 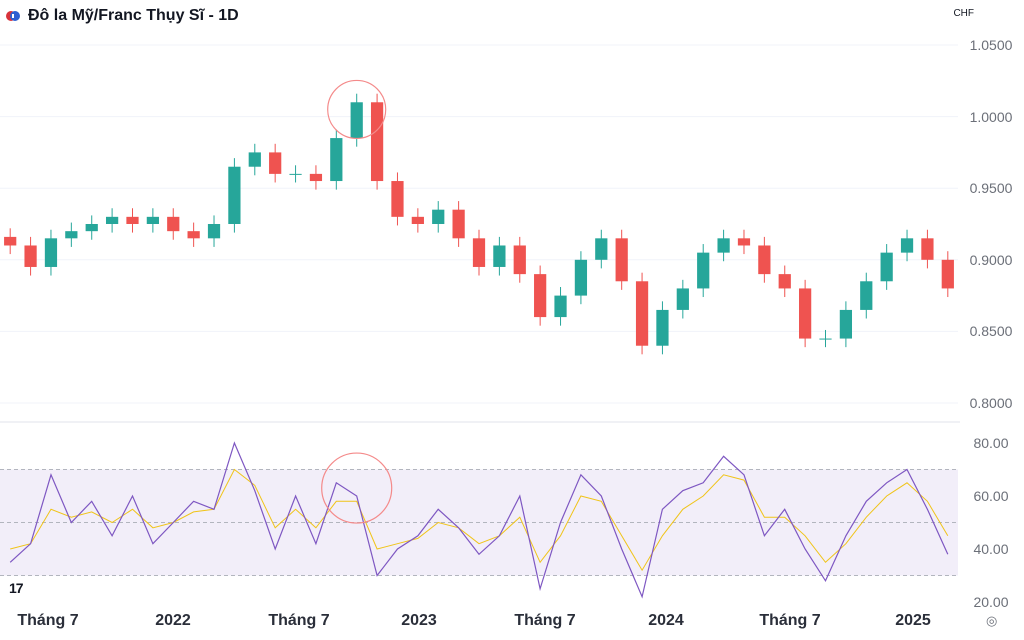 I want to click on rsi-tick-label: 60.00, so click(x=991, y=496).